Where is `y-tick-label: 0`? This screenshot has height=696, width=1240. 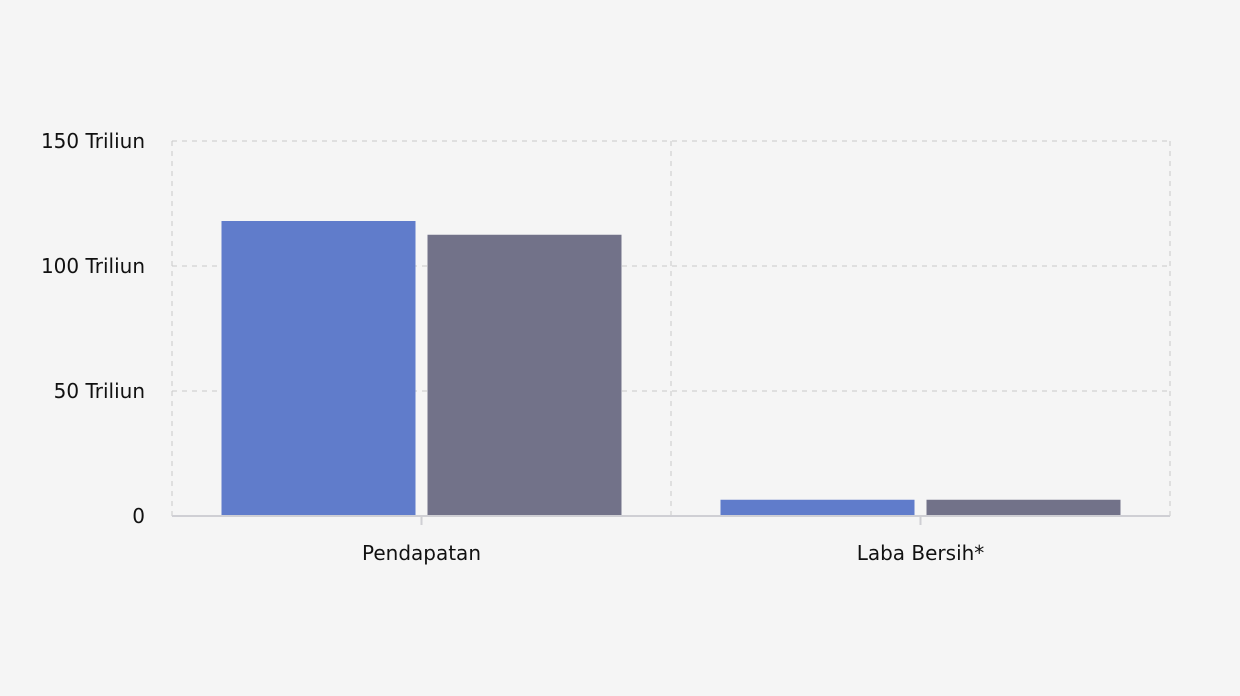 y-tick-label: 0 is located at coordinates (138, 516).